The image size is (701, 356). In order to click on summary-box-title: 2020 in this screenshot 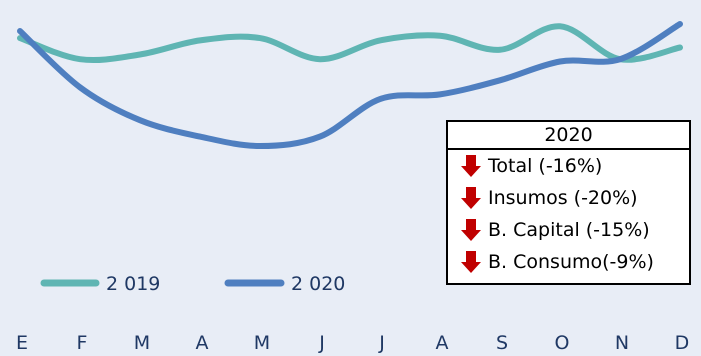, I will do `click(568, 136)`.